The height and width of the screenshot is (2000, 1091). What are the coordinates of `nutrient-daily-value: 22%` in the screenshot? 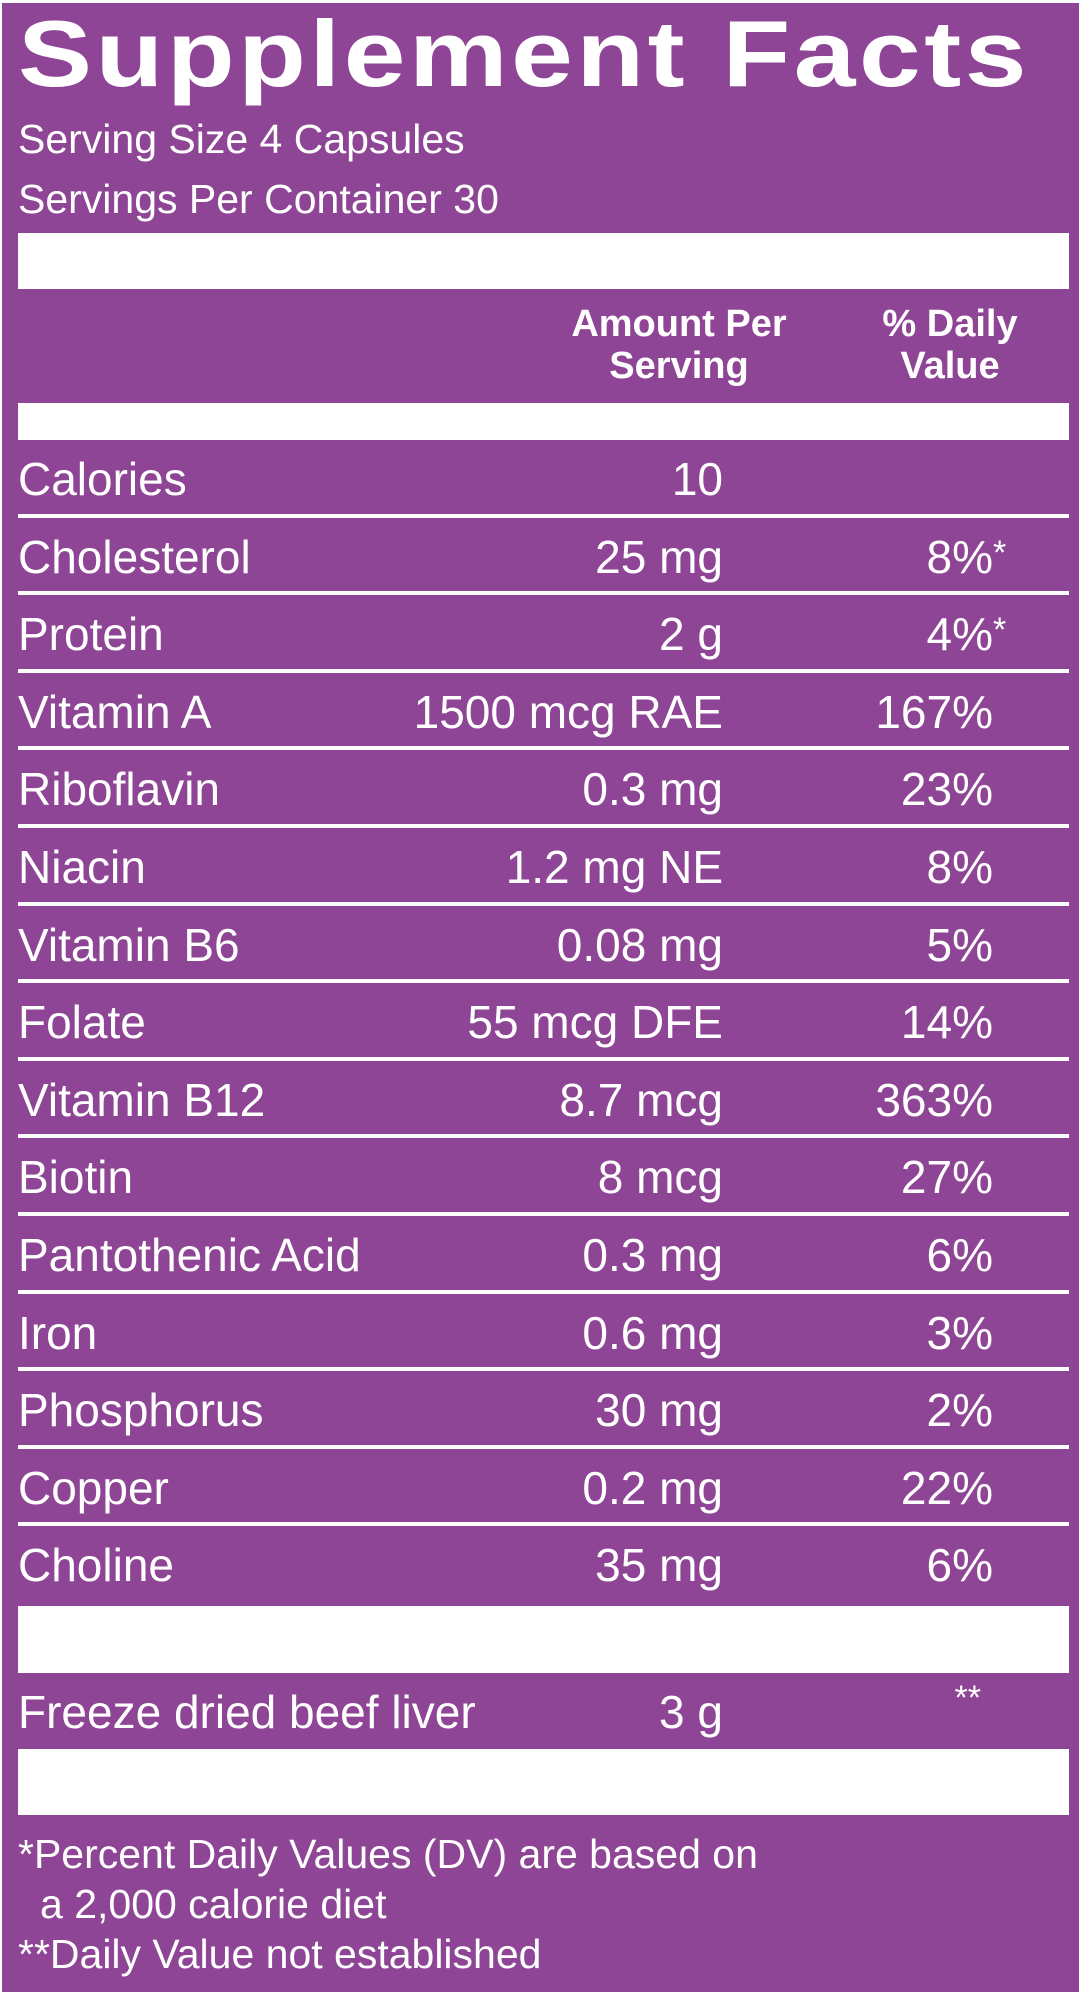 It's located at (947, 1488).